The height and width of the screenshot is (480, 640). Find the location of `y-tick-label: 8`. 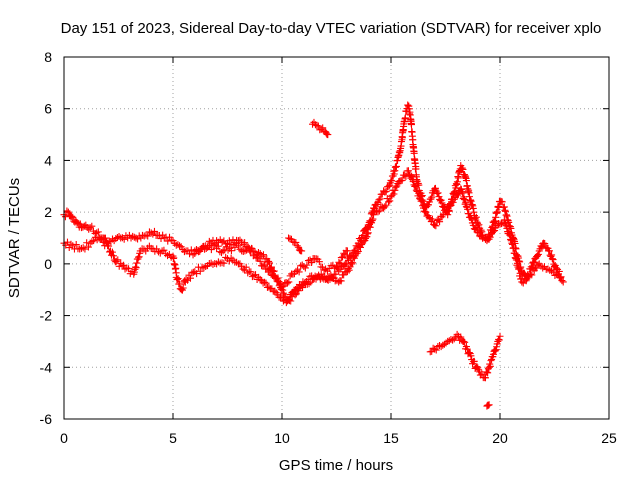

y-tick-label: 8 is located at coordinates (48, 57).